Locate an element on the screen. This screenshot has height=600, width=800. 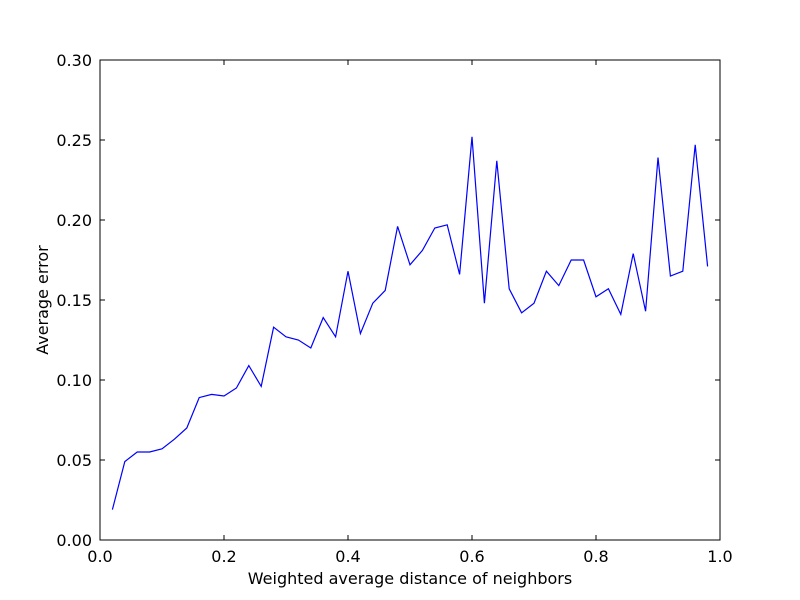
x-tick-label: 0.6 is located at coordinates (471, 556).